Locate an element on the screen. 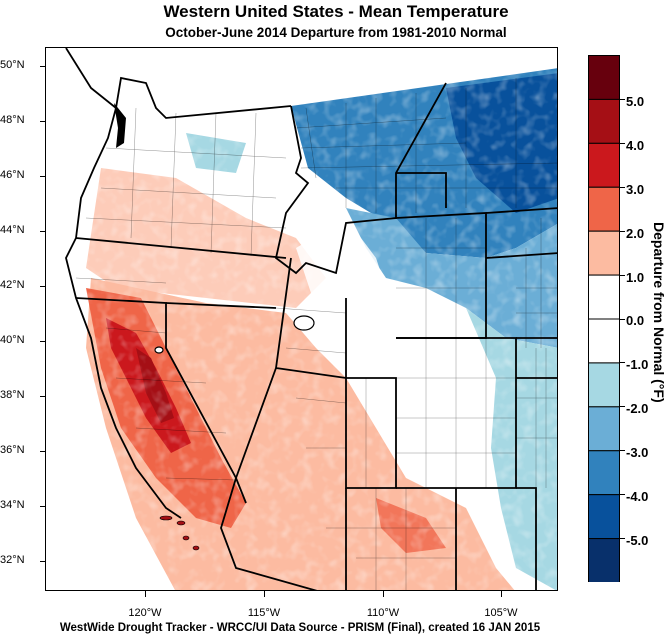 This screenshot has height=639, width=672. lat-label-44: 44°N is located at coordinates (12, 230).